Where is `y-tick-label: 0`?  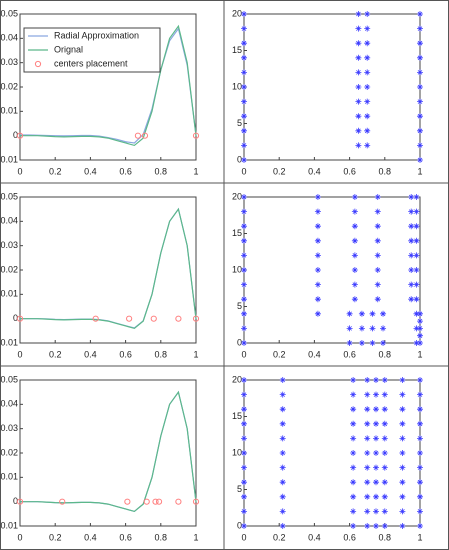 y-tick-label: 0 is located at coordinates (239, 342).